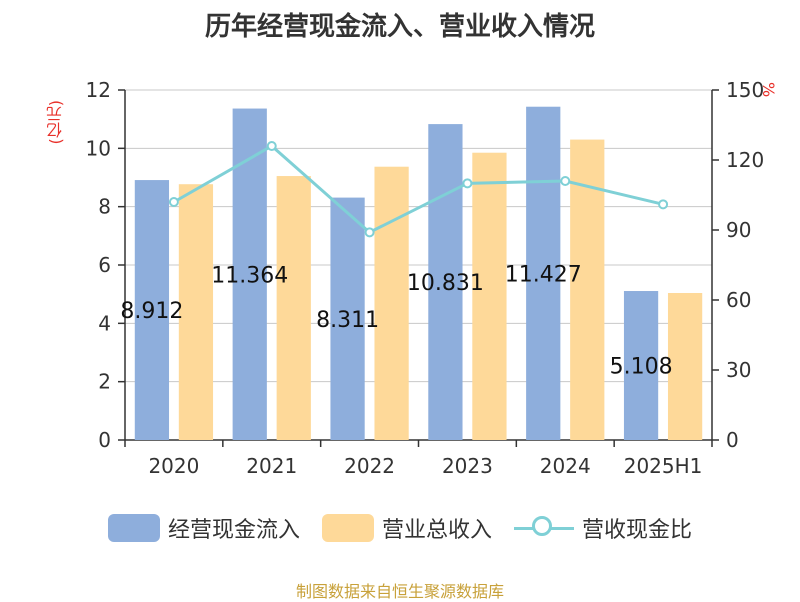  I want to click on data-label-cash-inflow: 10.831, so click(445, 283).